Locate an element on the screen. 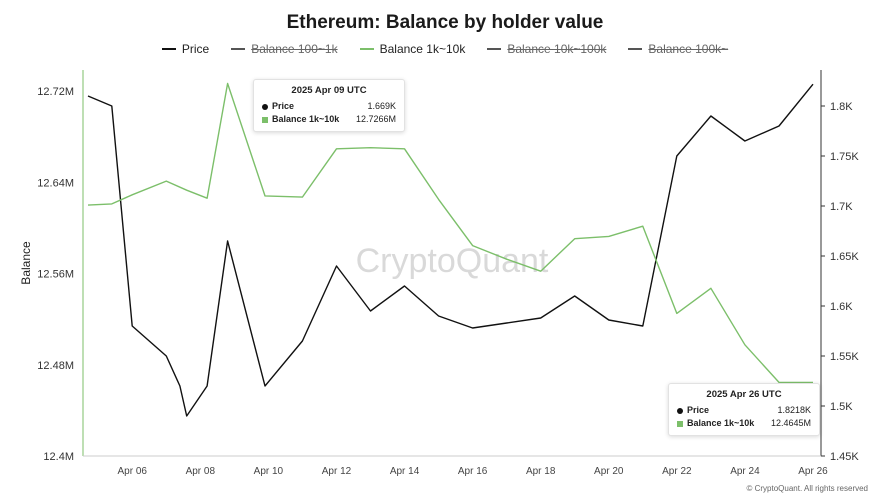 This screenshot has height=501, width=890. tooltip-balance-value: 12.4645M is located at coordinates (790, 423).